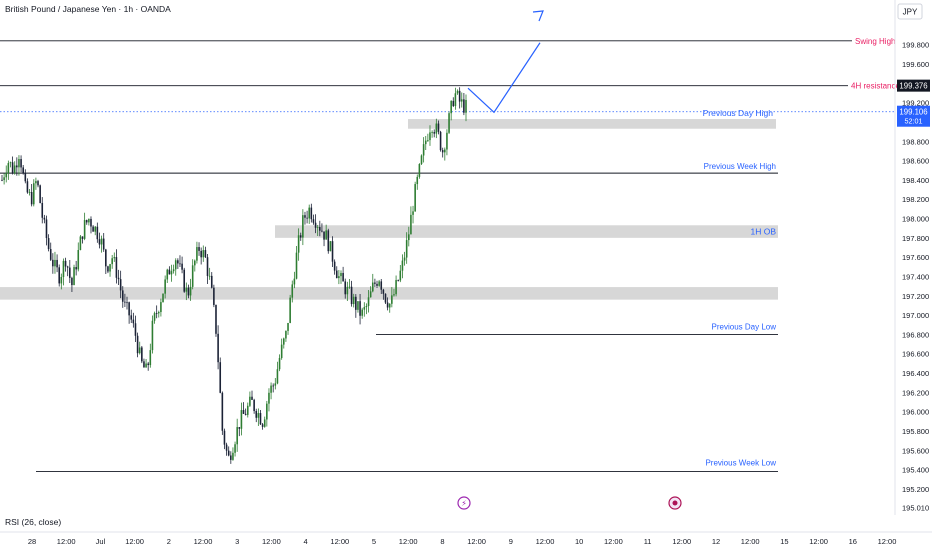 The width and height of the screenshot is (932, 555). Describe the element at coordinates (915, 257) in the screenshot. I see `price-tick-label: 197.600` at that location.